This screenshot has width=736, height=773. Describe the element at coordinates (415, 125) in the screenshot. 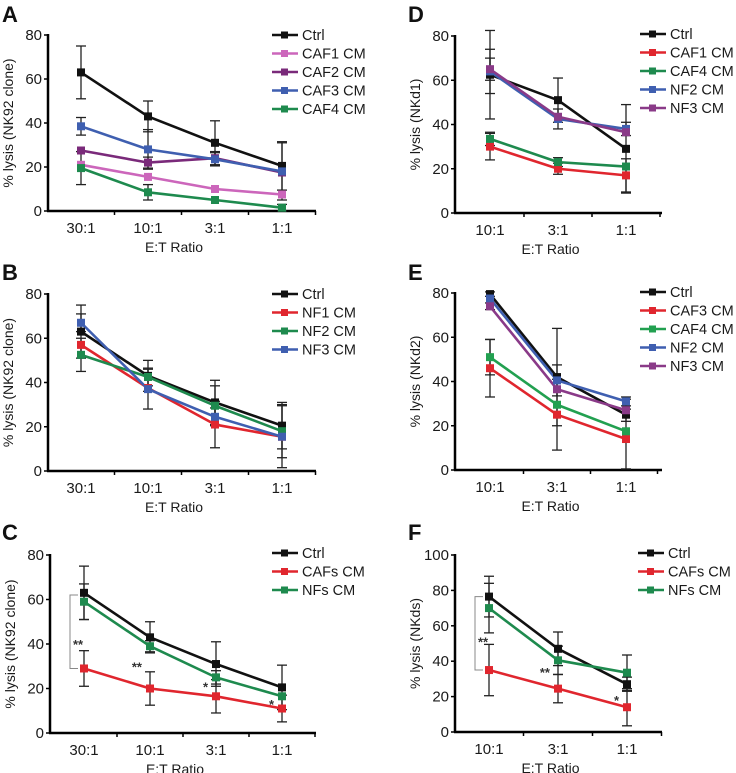

I see `y-axis-label: % lysis (NKd1)` at that location.